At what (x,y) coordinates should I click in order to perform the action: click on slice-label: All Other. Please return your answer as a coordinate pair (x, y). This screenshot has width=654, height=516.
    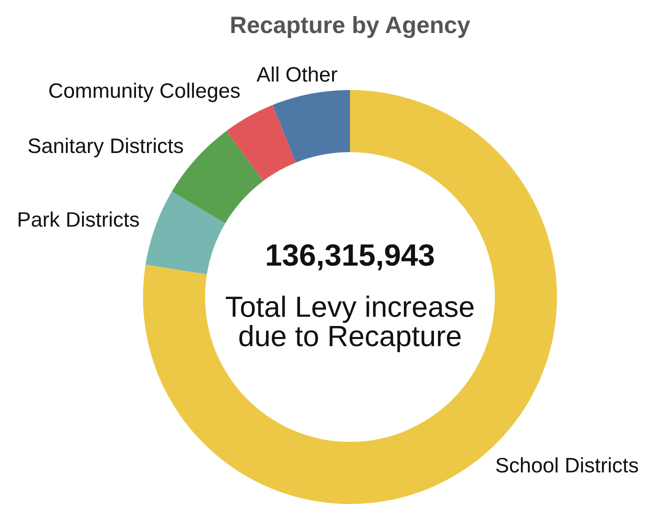
    Looking at the image, I should click on (297, 74).